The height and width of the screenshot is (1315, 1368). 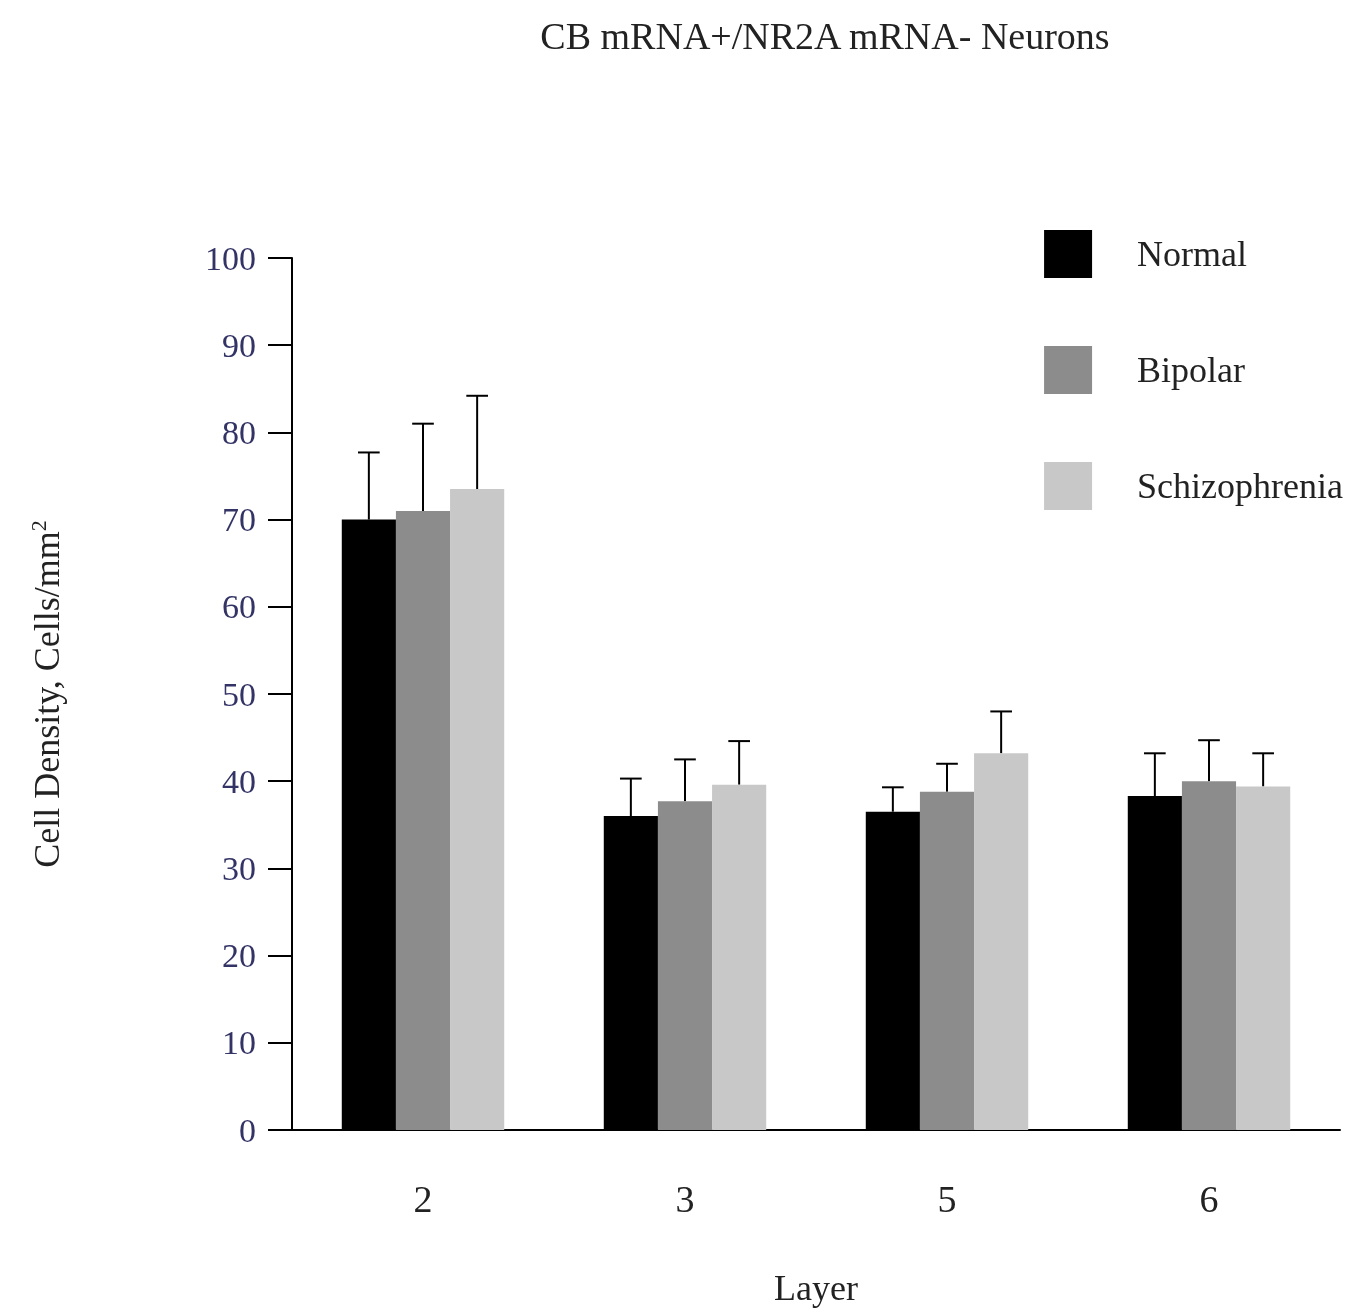 What do you see at coordinates (1209, 1199) in the screenshot?
I see `x-tick-label: 6` at bounding box center [1209, 1199].